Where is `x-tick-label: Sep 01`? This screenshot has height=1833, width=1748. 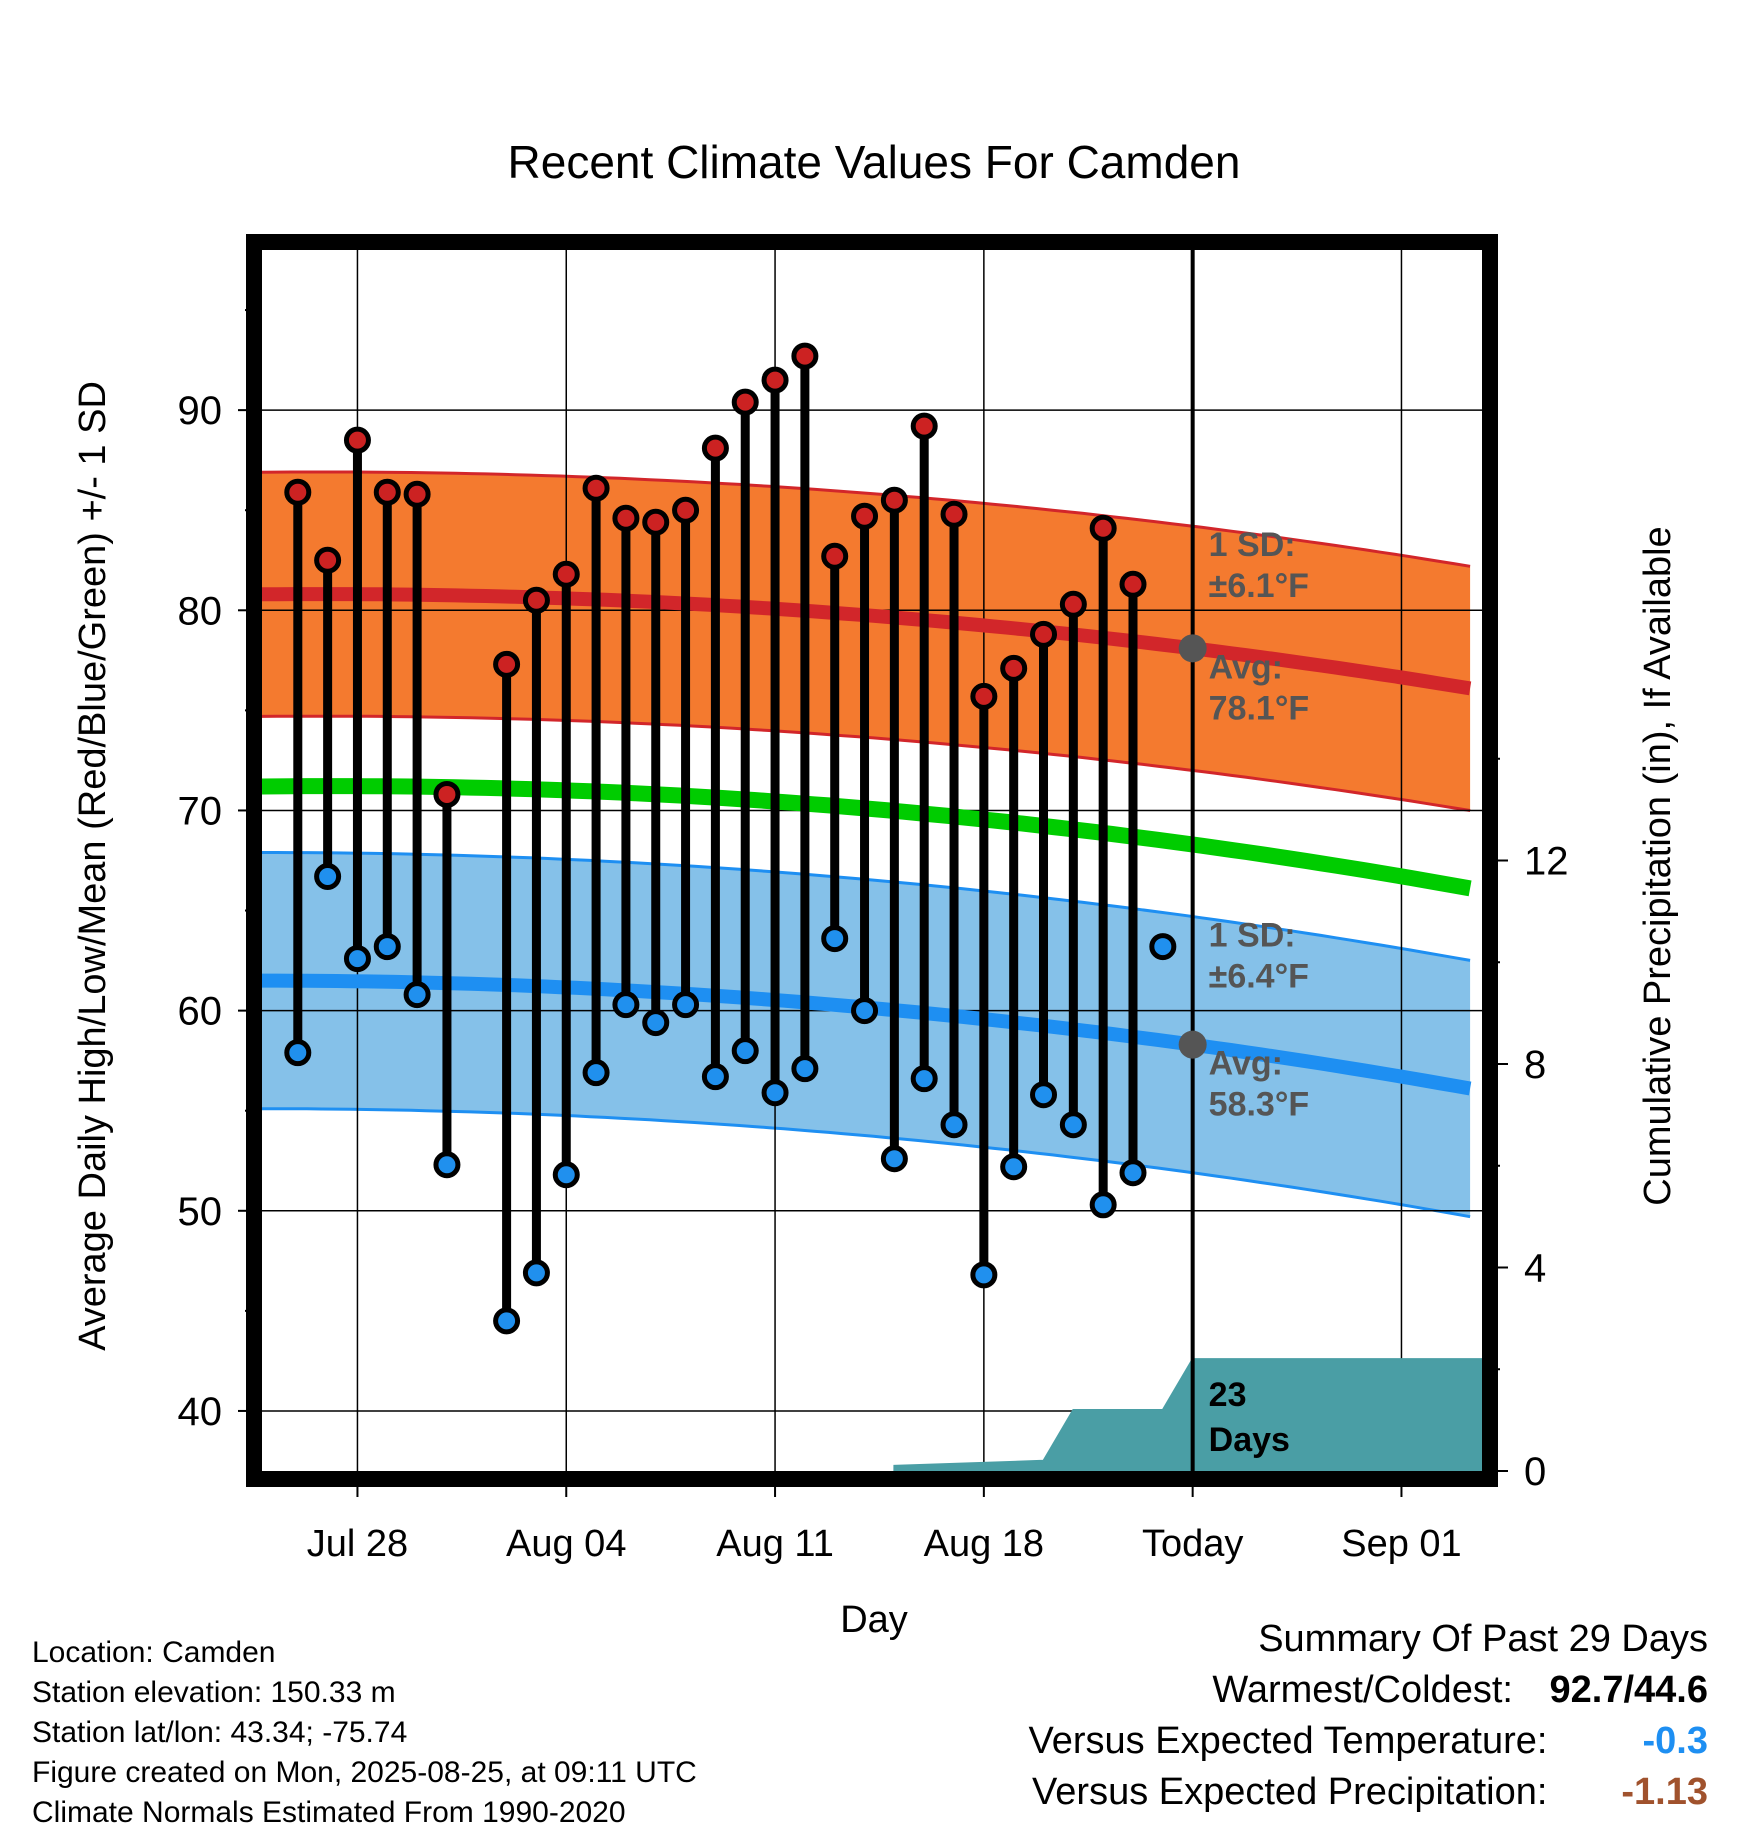 x-tick-label: Sep 01 is located at coordinates (1401, 1544).